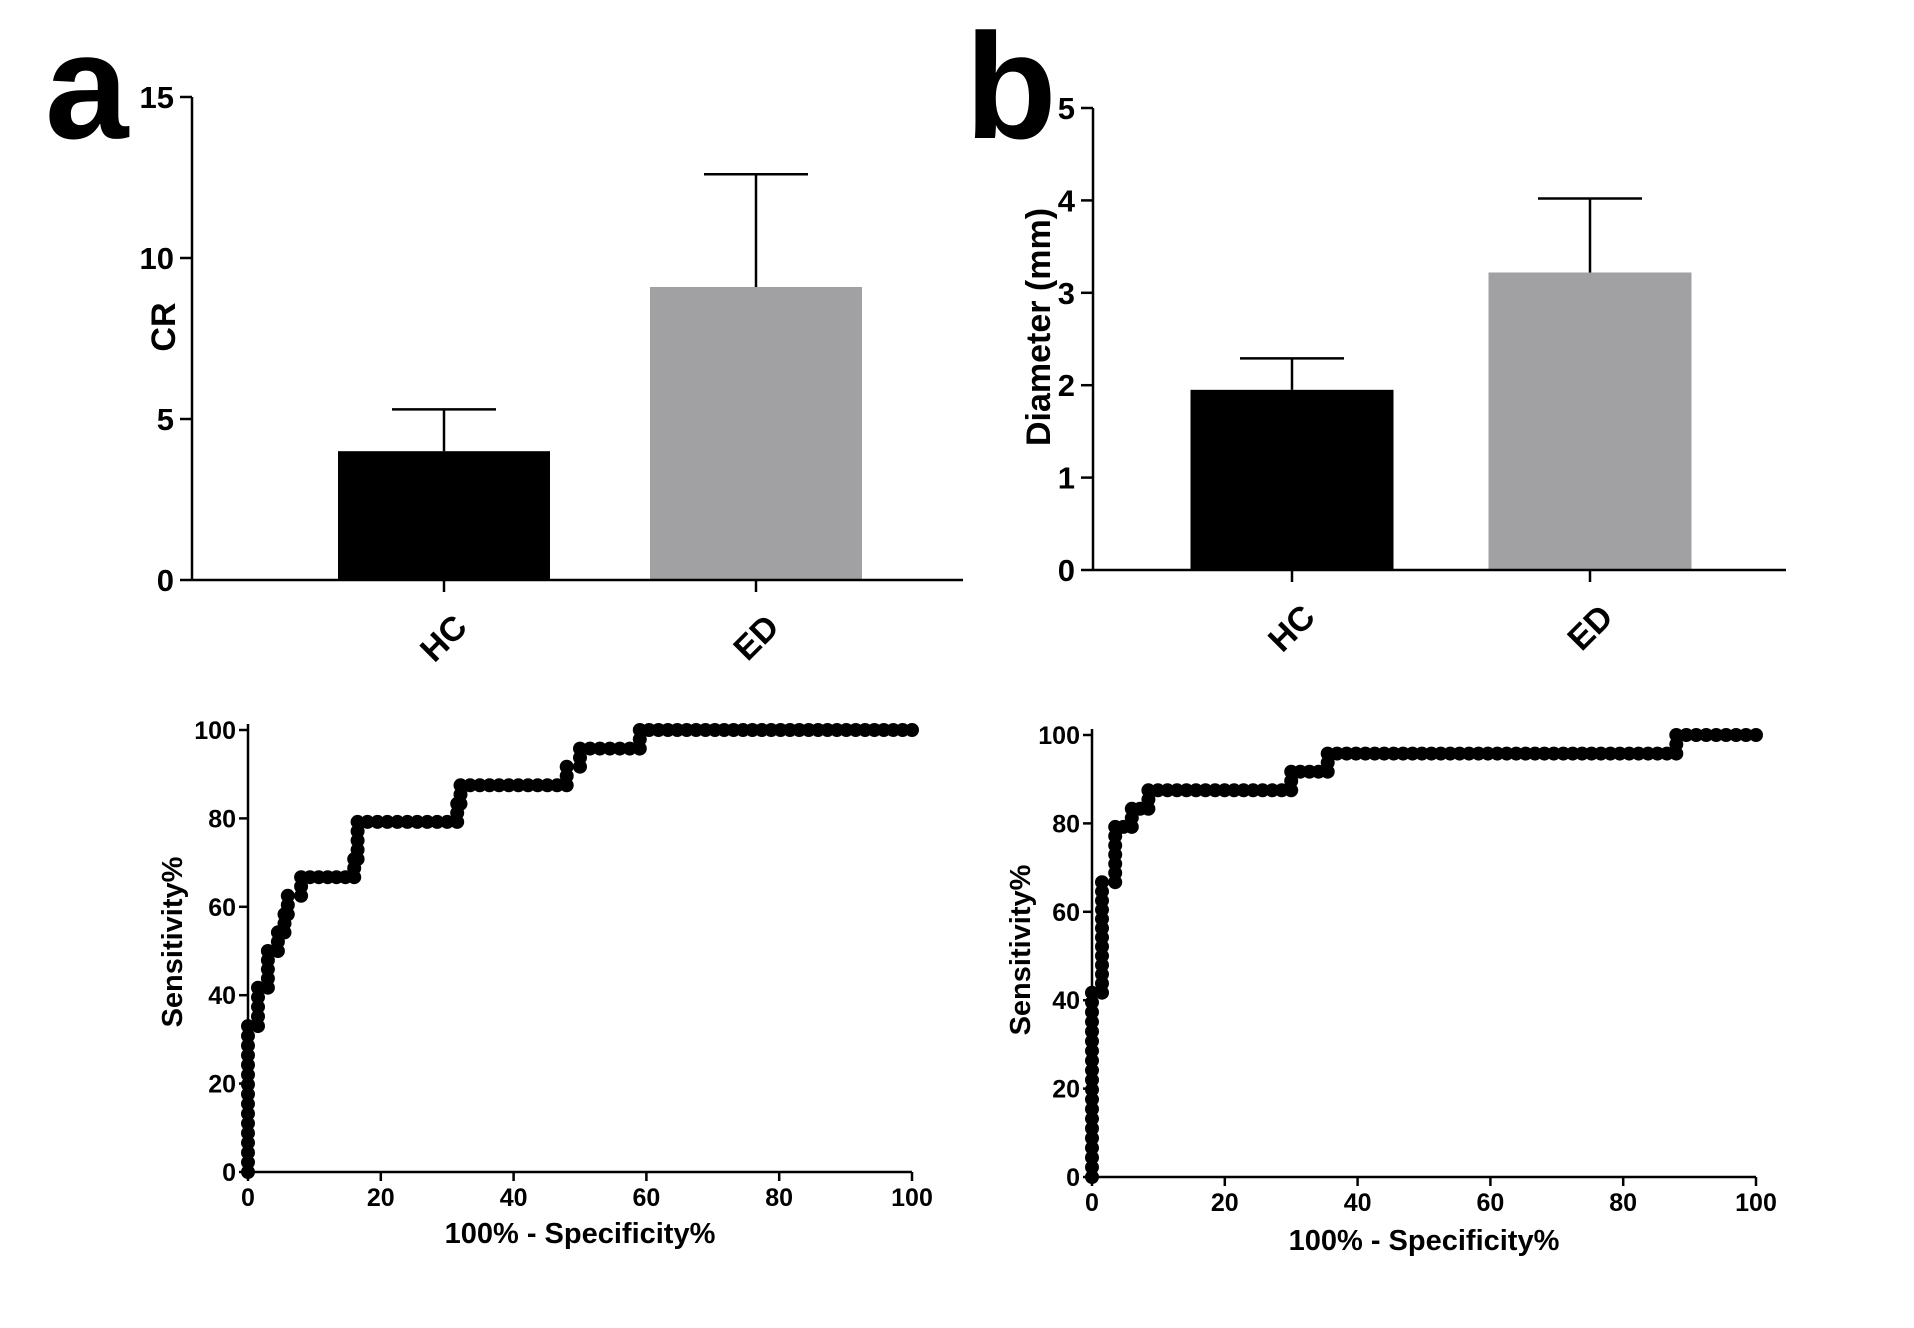 The width and height of the screenshot is (1914, 1328). Describe the element at coordinates (1011, 86) in the screenshot. I see `panel-label-b: b` at that location.